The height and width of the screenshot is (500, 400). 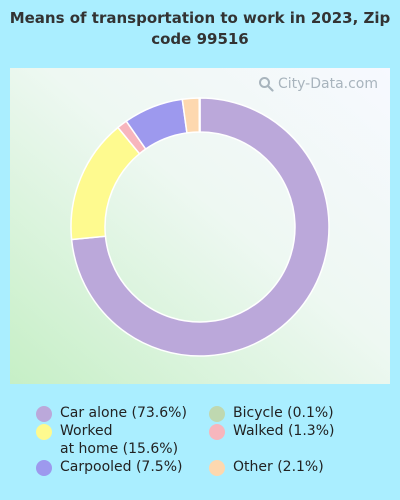 What do you see at coordinates (327, 84) in the screenshot?
I see `watermark-text: City-Data.com` at bounding box center [327, 84].